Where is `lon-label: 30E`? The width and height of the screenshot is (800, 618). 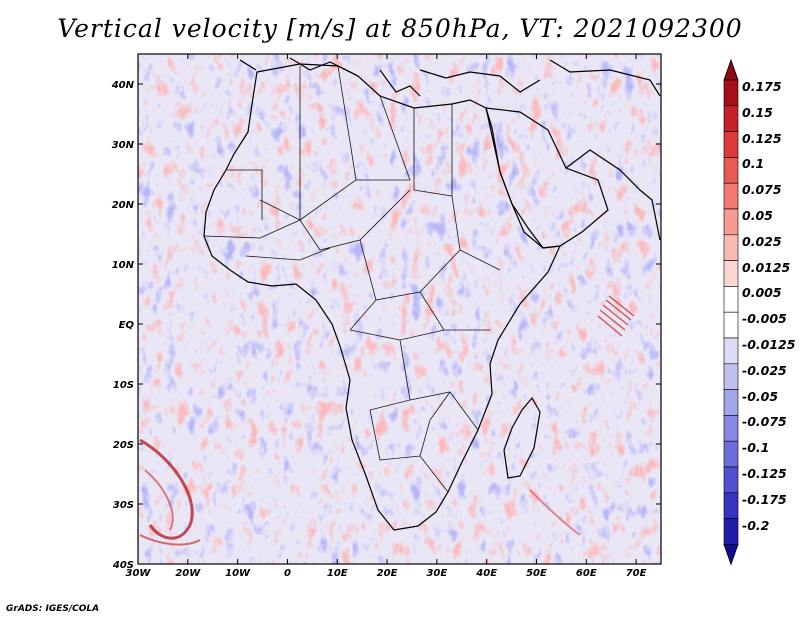 lon-label: 30E is located at coordinates (436, 573).